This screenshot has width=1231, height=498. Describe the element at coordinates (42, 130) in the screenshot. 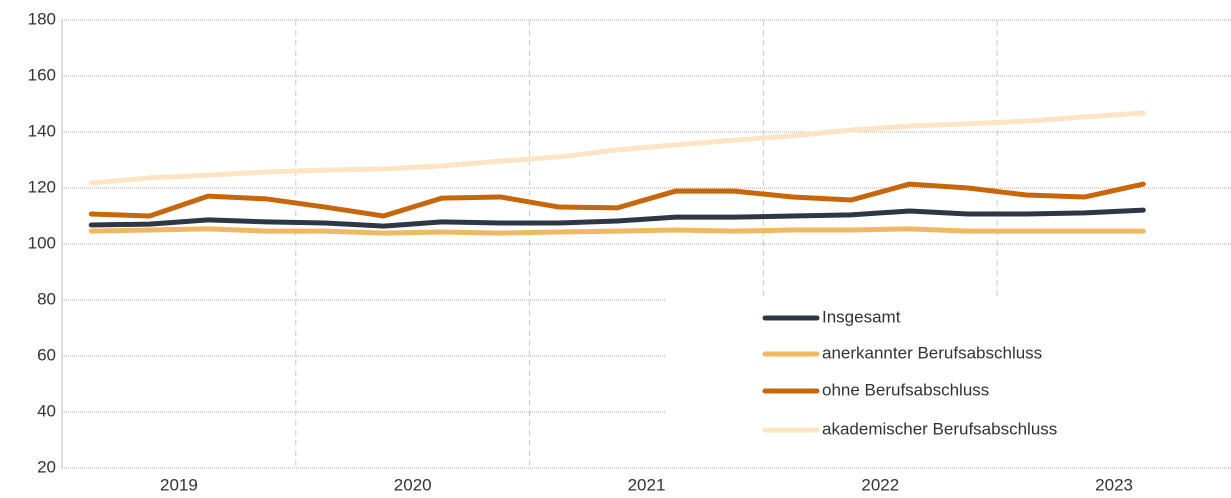

I see `y-tick-label: 140` at that location.